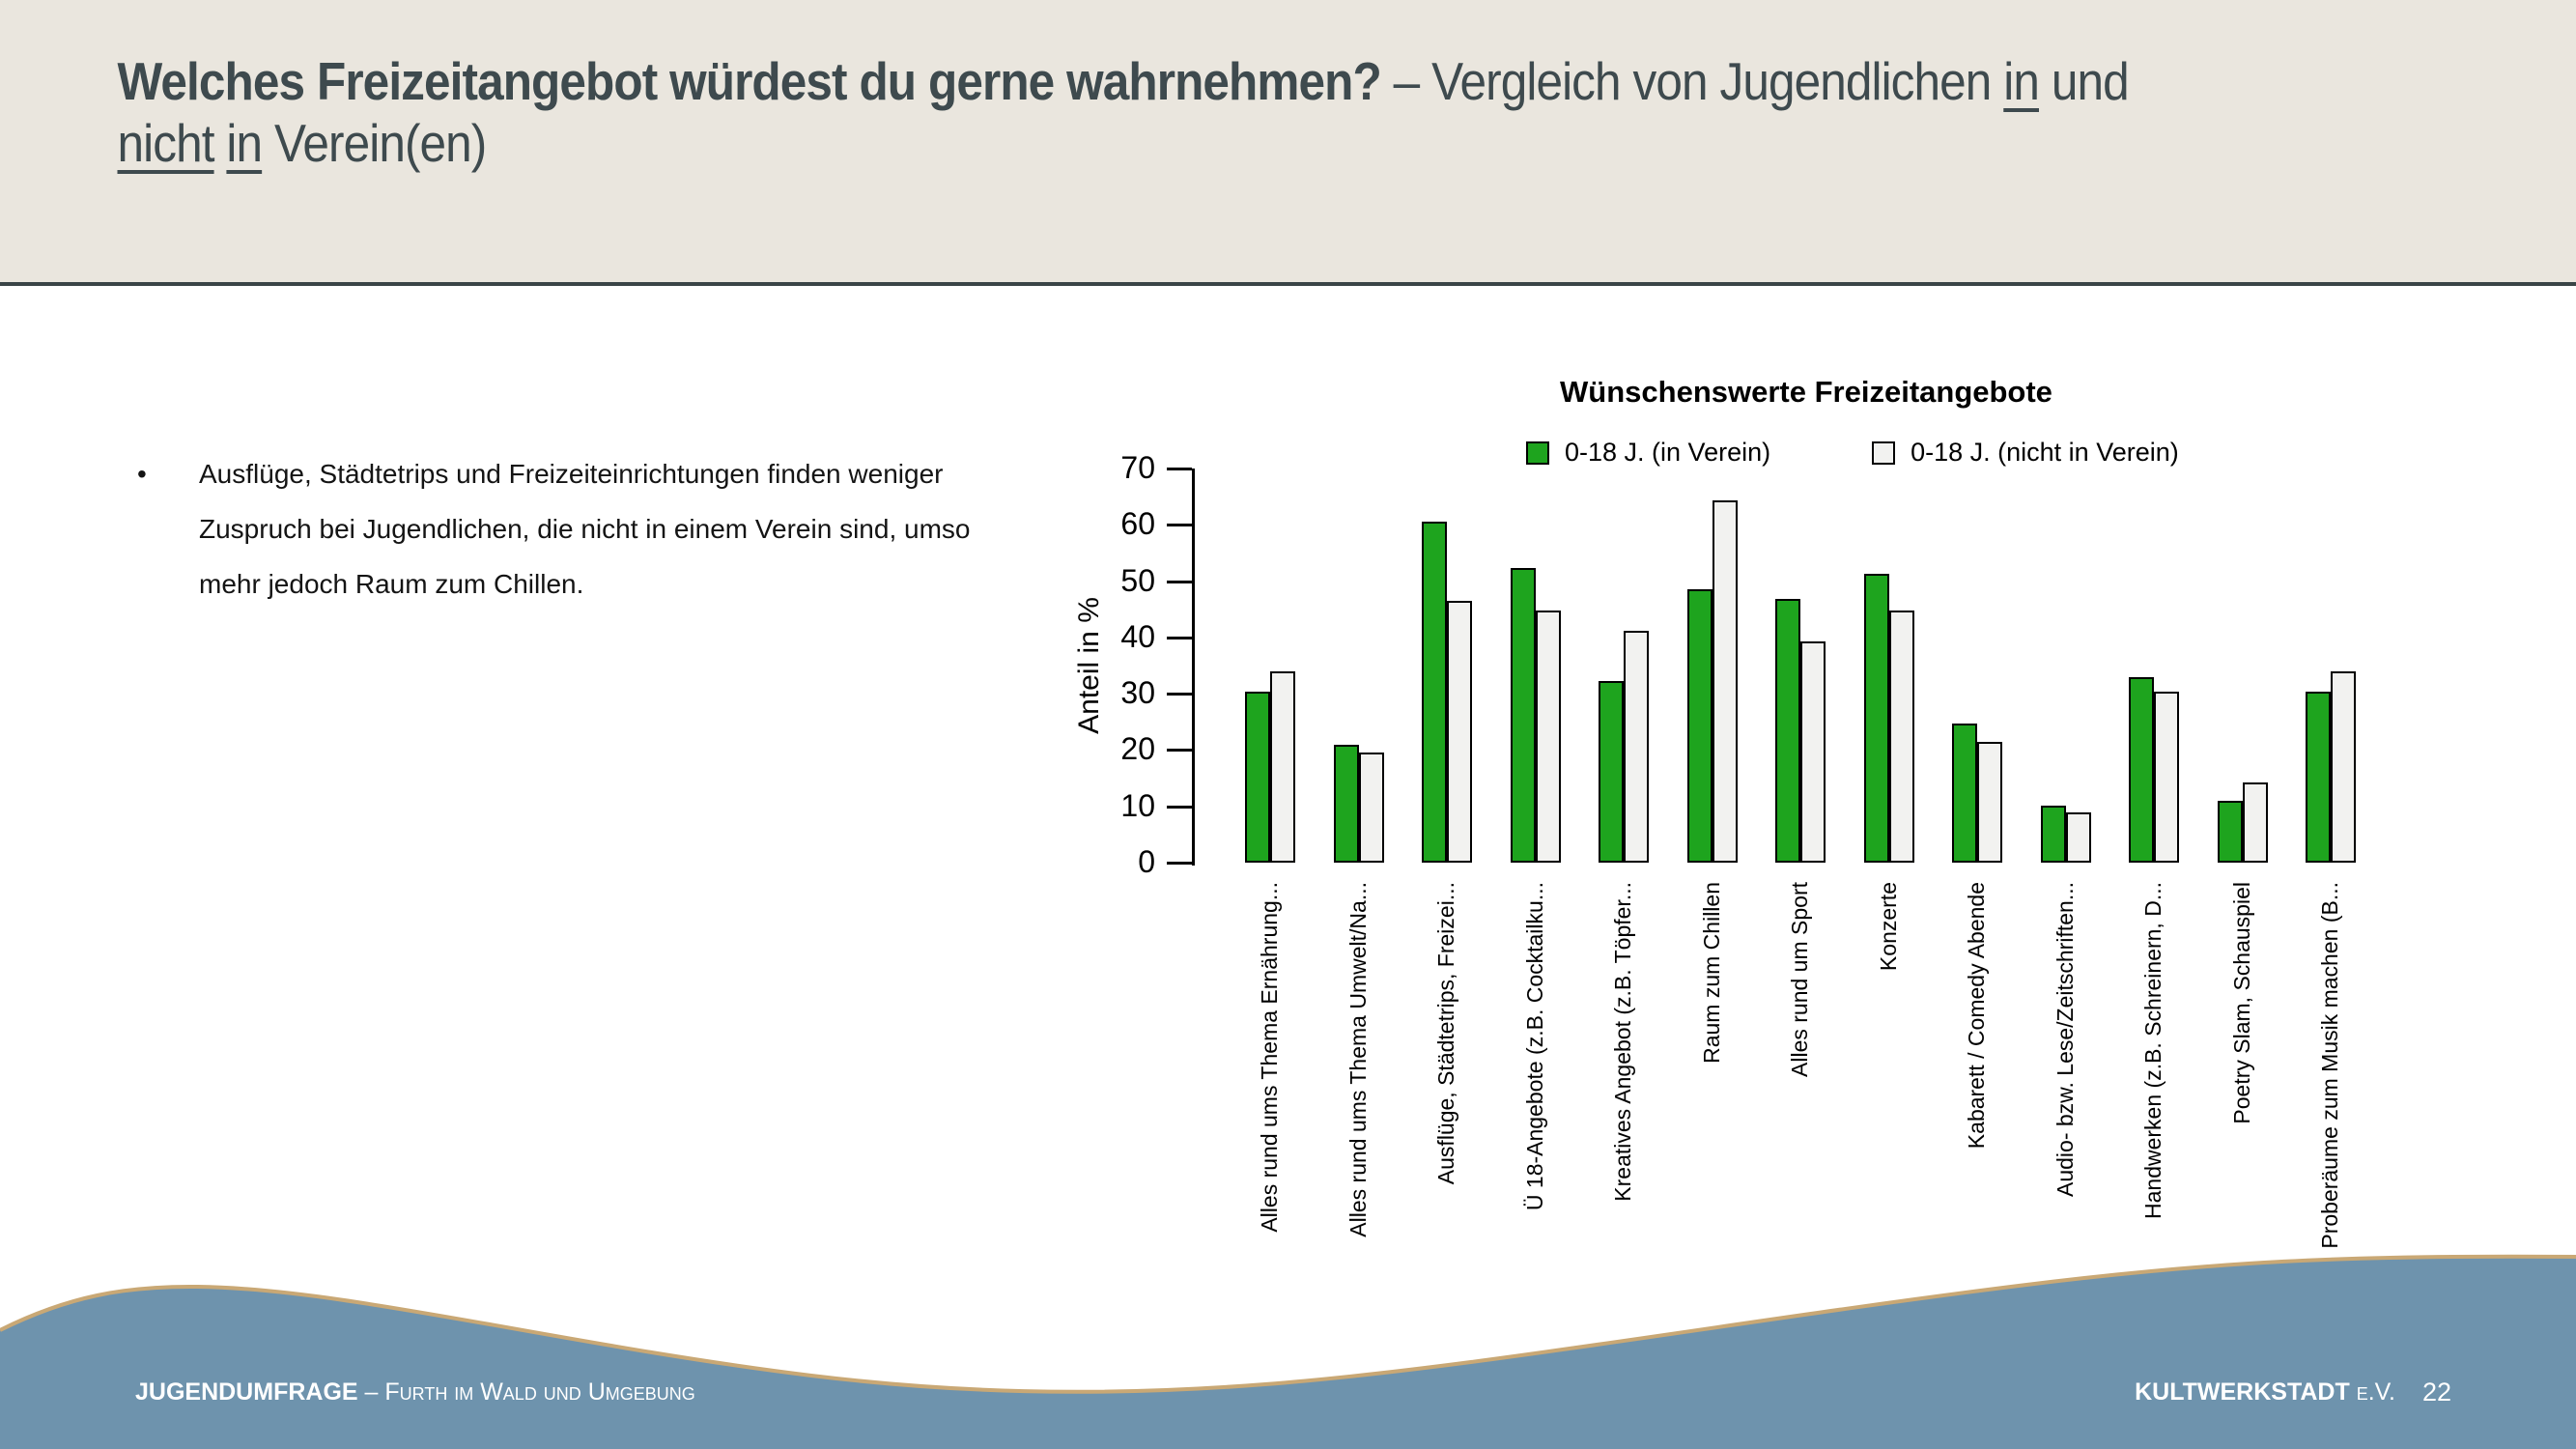  What do you see at coordinates (1089, 665) in the screenshot?
I see `y-axis-title: Anteil in %` at bounding box center [1089, 665].